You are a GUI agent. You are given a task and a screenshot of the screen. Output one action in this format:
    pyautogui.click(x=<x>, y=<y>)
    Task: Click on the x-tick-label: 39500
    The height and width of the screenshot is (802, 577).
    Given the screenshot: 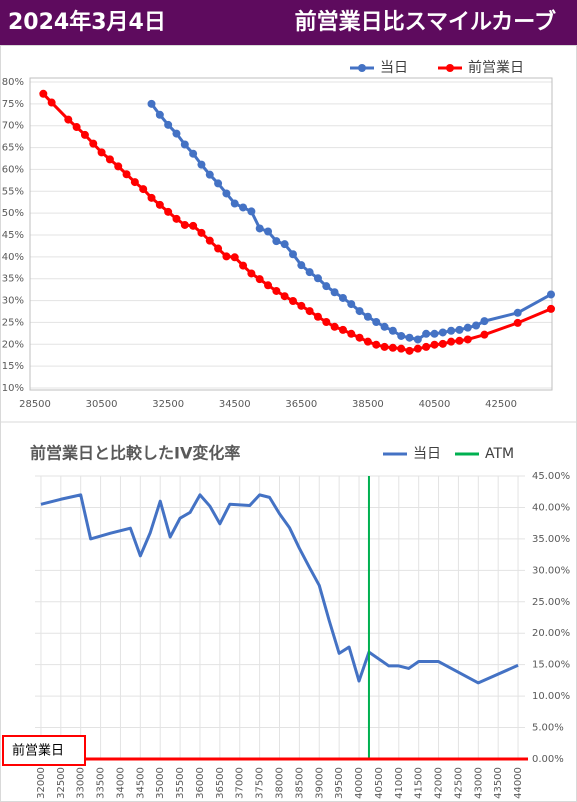 What is the action you would take?
    pyautogui.click(x=339, y=783)
    